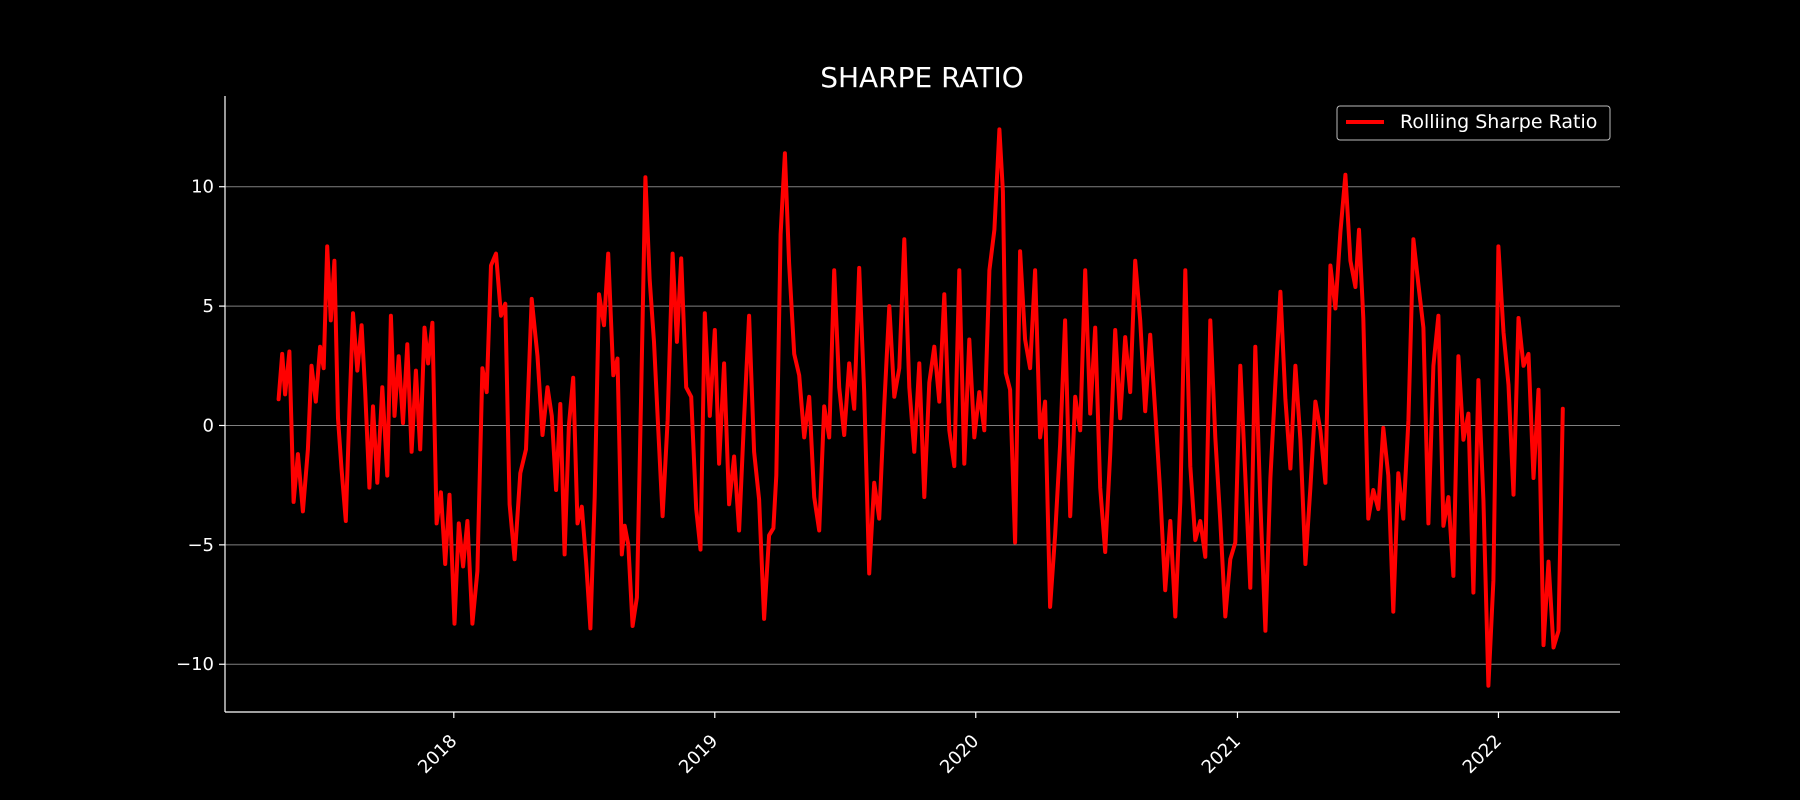  I want to click on legend-label: Rolliing Sharpe Ratio, so click(1498, 122).